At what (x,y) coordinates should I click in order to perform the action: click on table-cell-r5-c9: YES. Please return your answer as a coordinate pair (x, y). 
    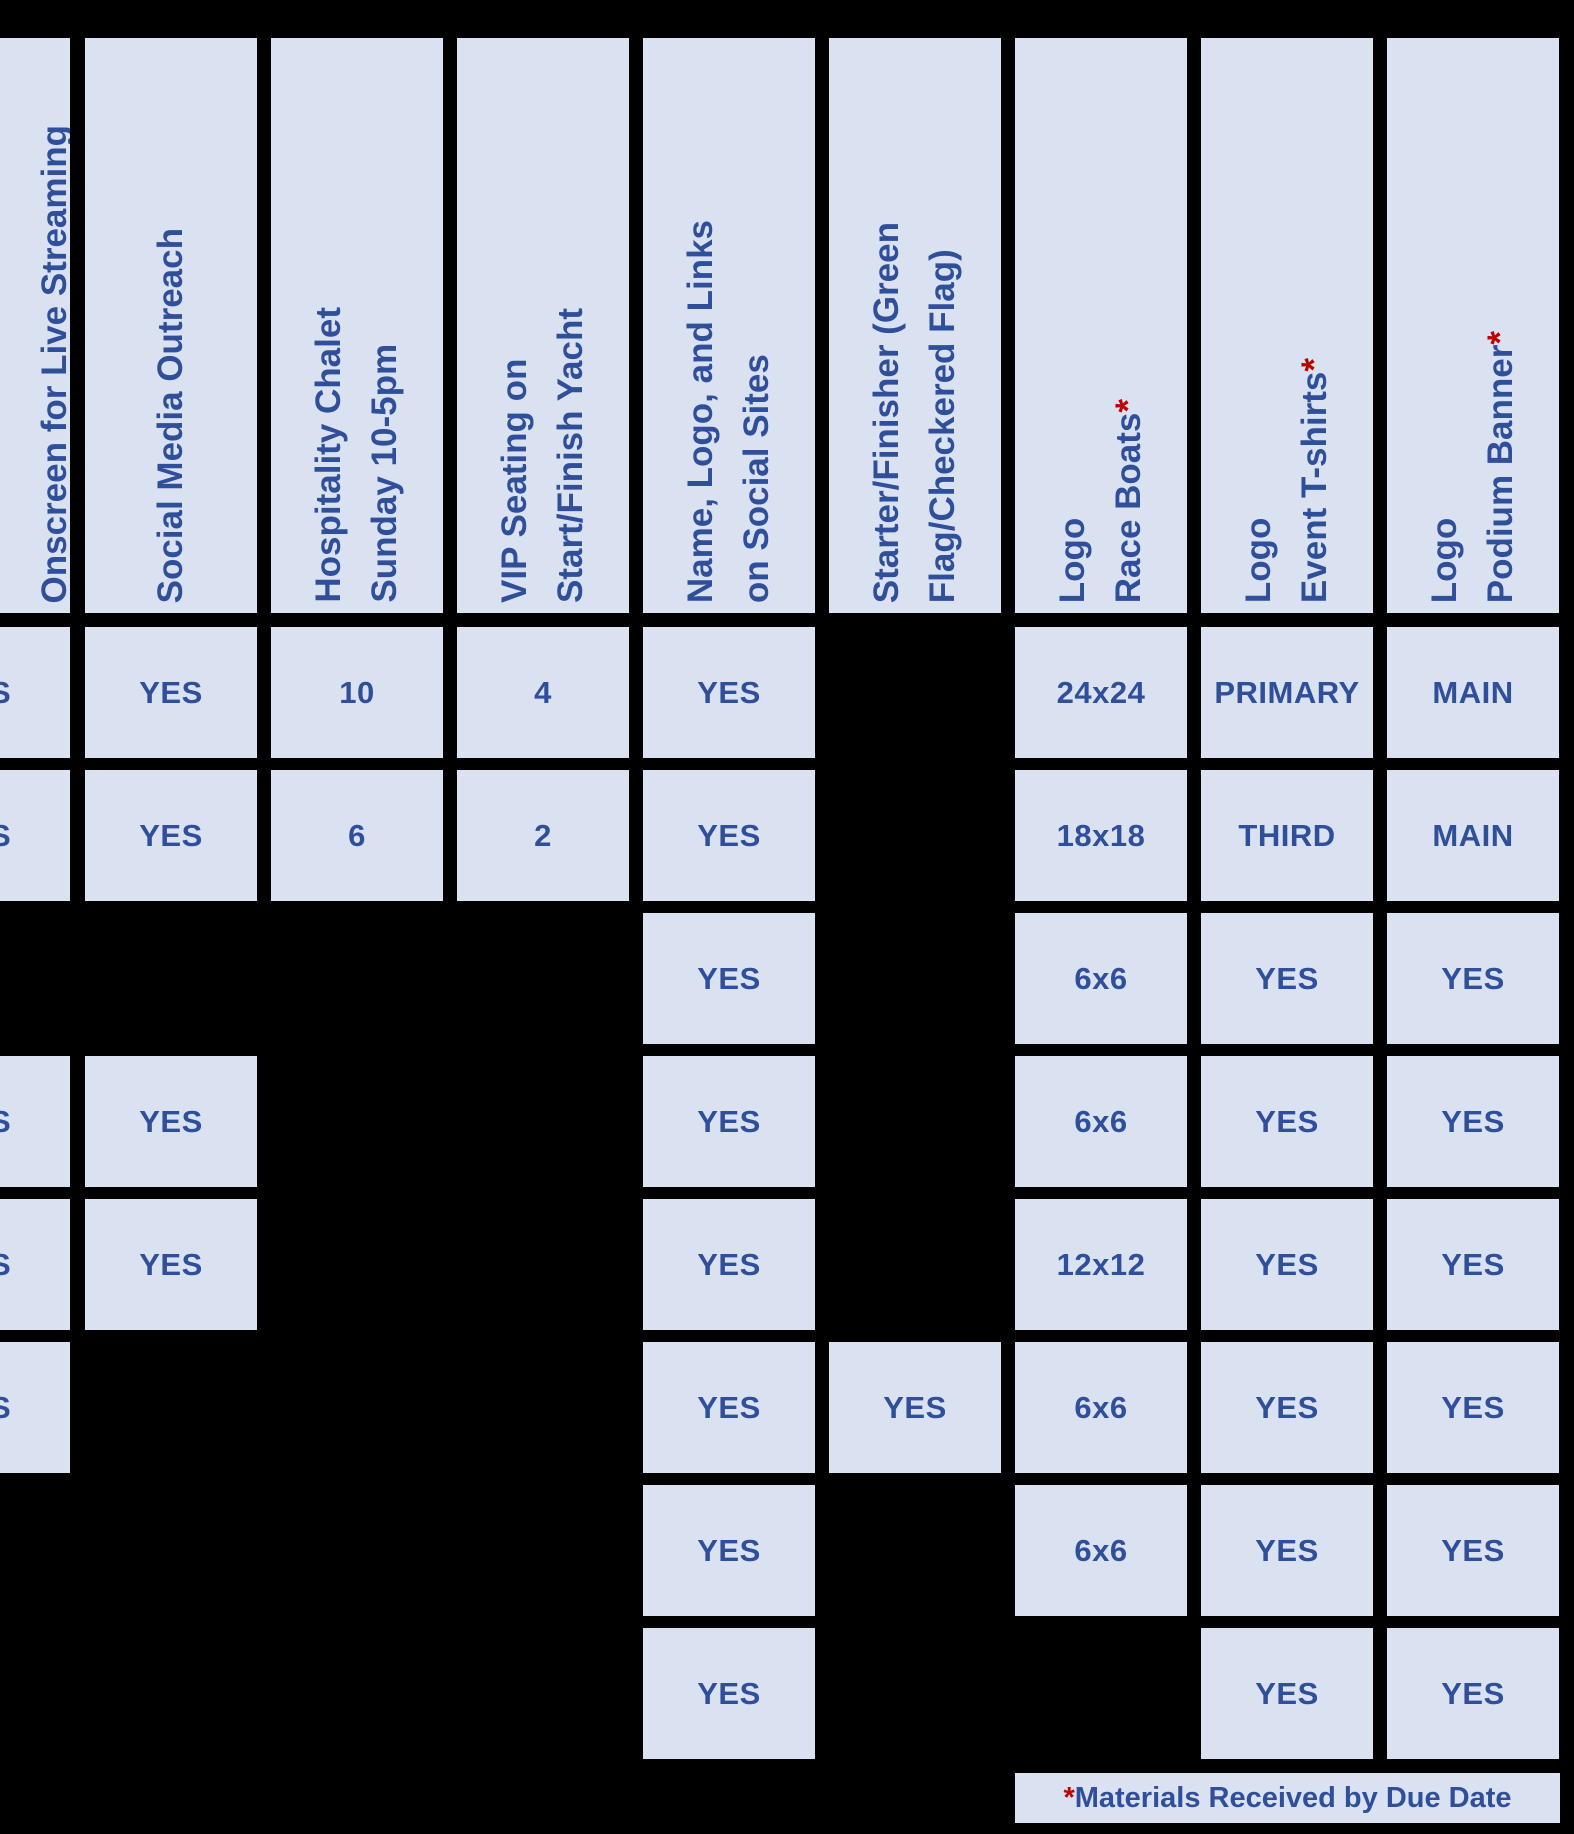
    Looking at the image, I should click on (1473, 1264).